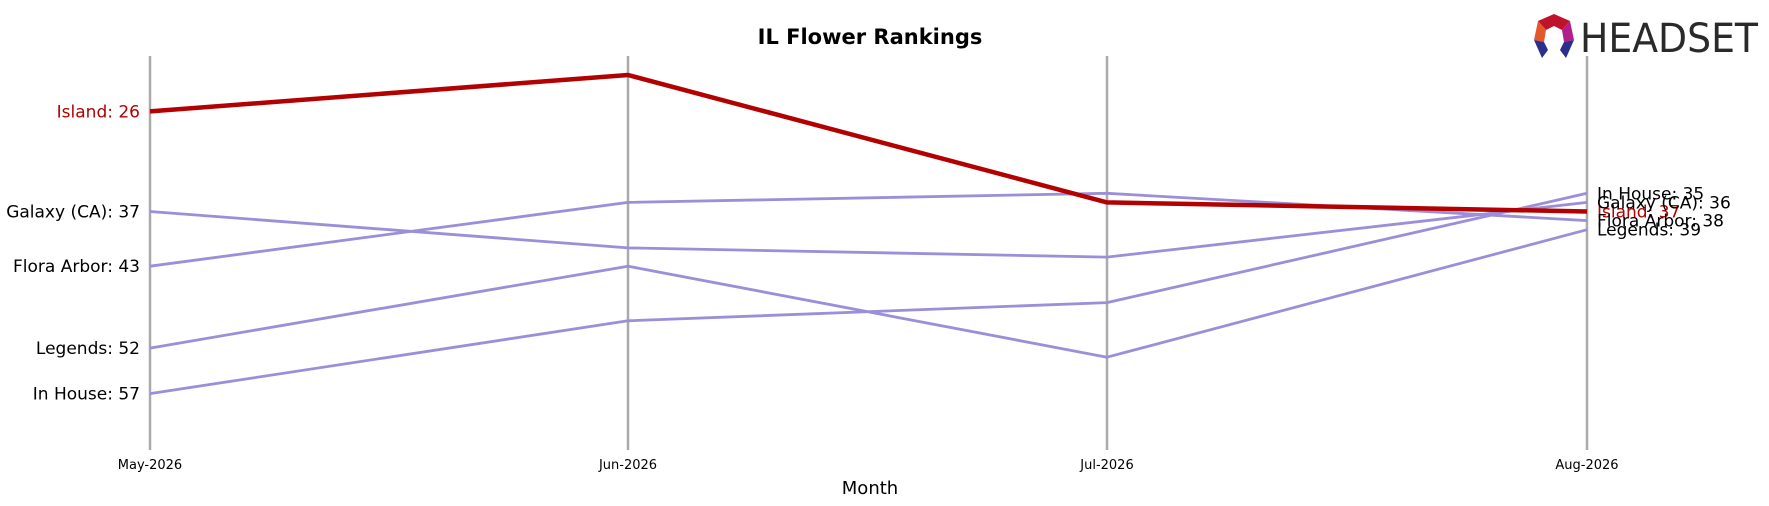  Describe the element at coordinates (76, 267) in the screenshot. I see `start-label-flora-arbor: Flora Arbor: 43` at that location.